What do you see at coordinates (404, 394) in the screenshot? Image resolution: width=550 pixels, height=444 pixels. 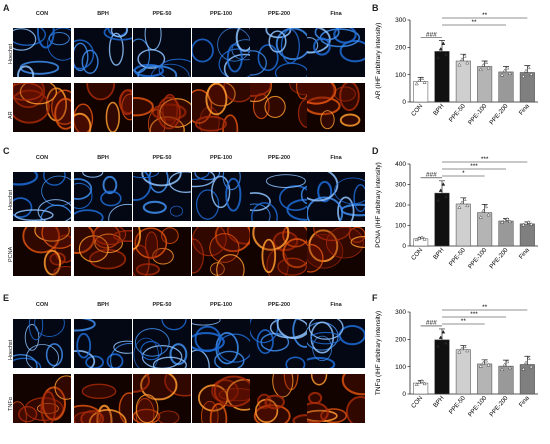 I see `y-tick-label: 0` at bounding box center [404, 394].